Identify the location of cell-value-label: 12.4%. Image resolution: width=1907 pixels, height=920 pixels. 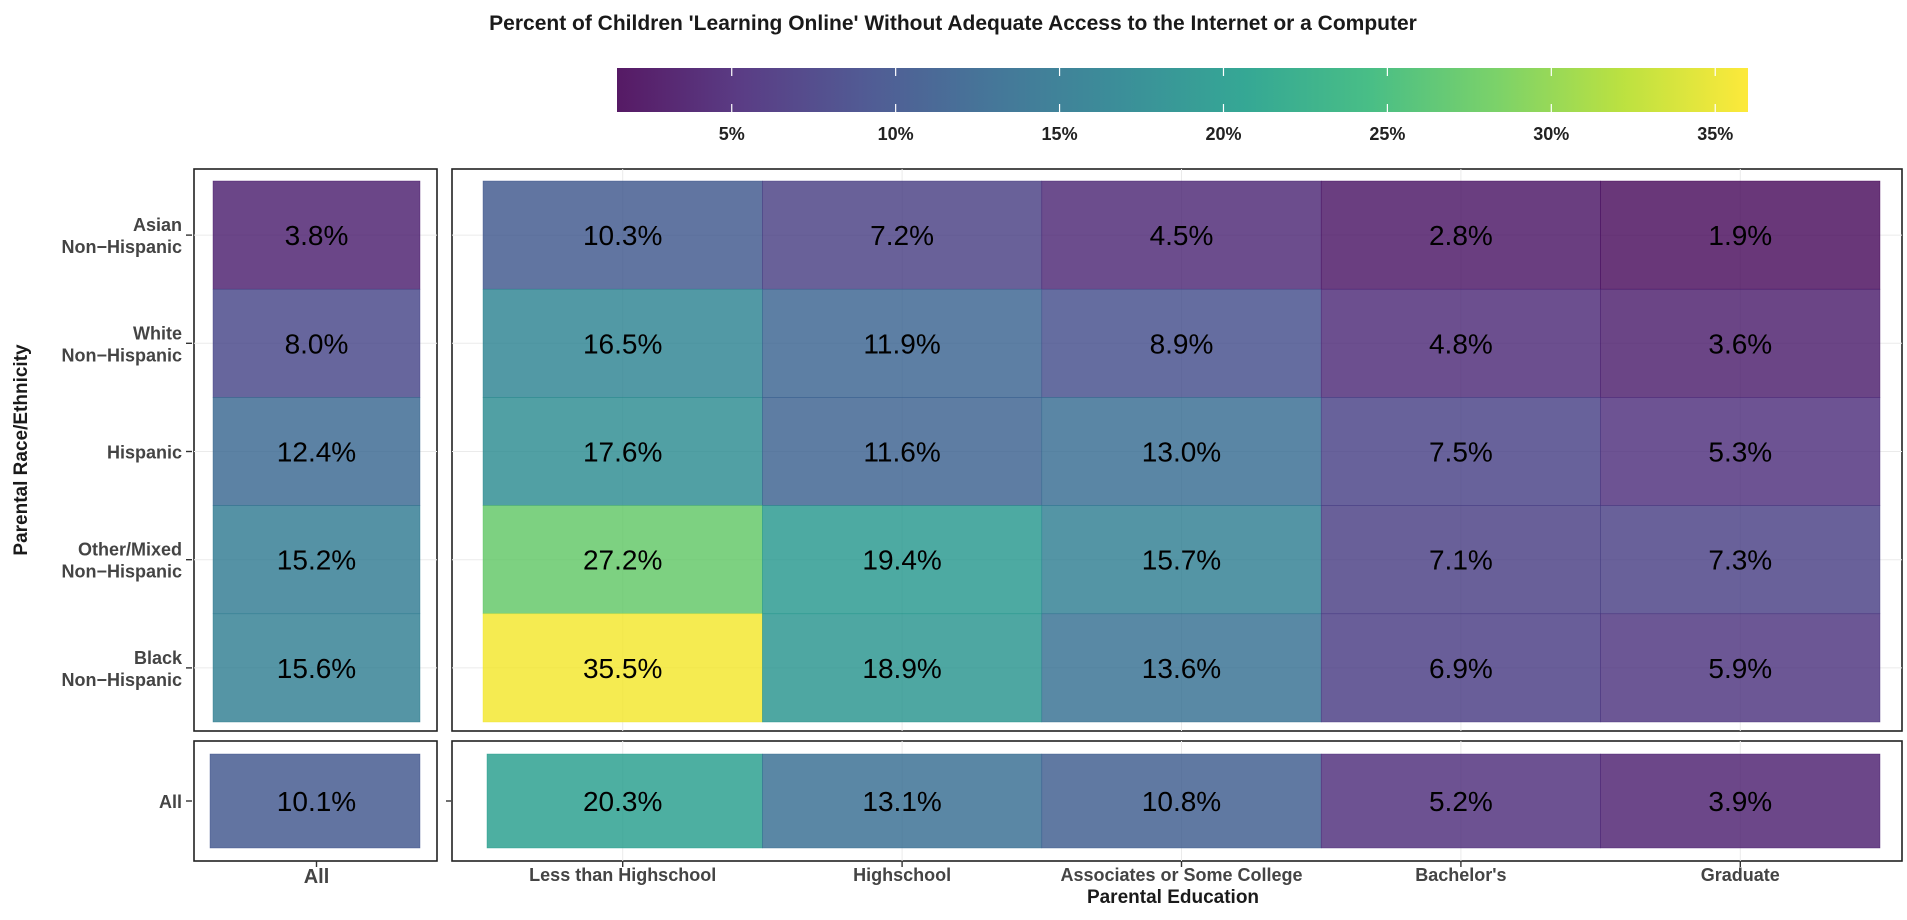
(316, 452).